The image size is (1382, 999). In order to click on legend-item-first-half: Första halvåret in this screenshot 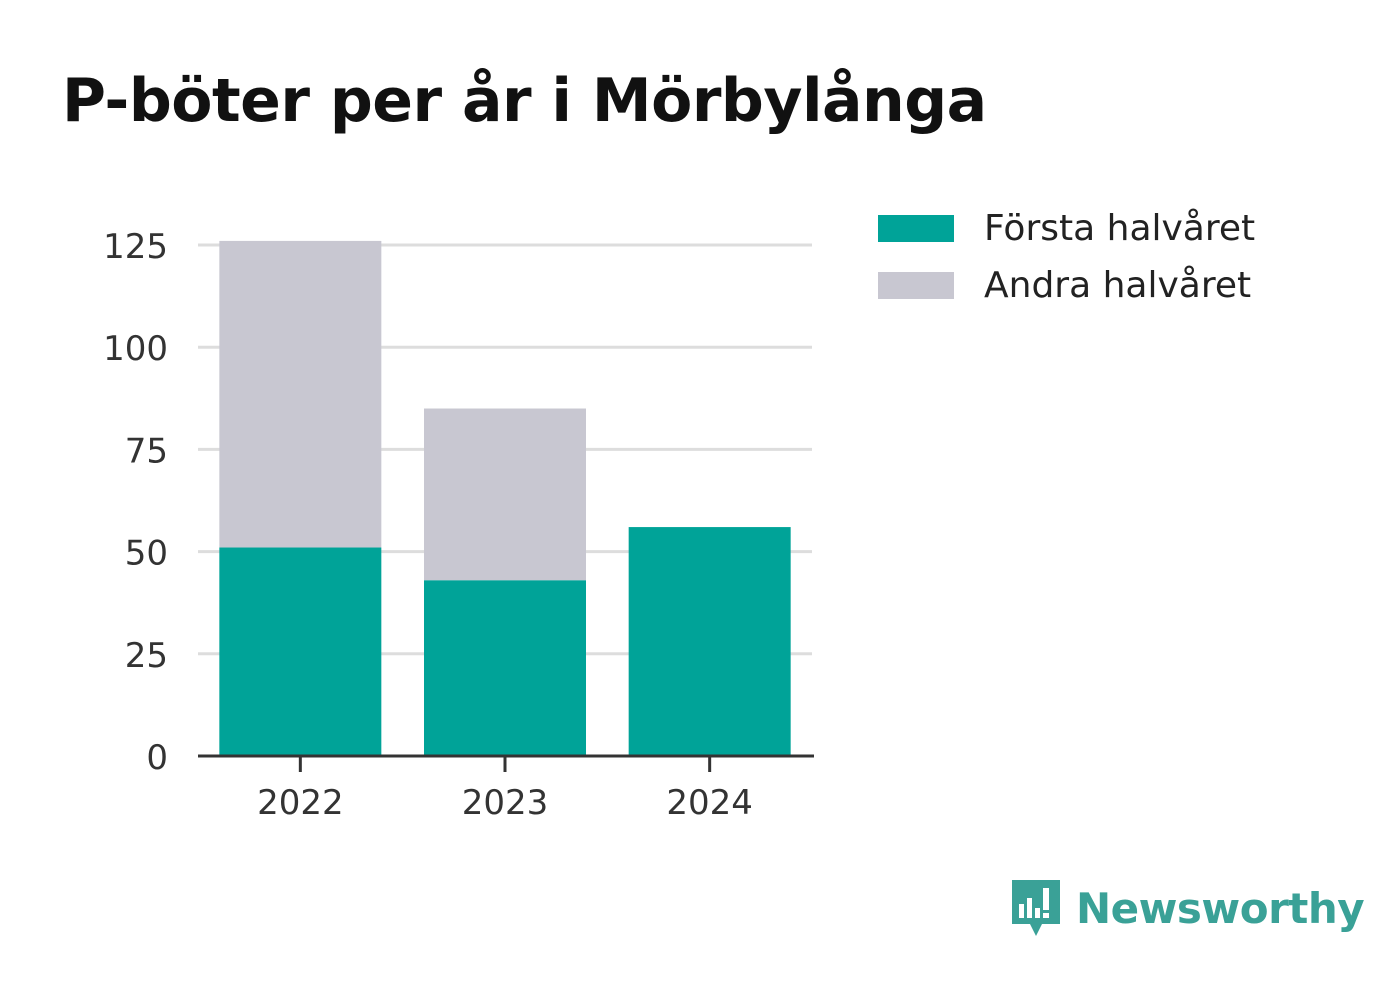, I will do `click(1066, 228)`.